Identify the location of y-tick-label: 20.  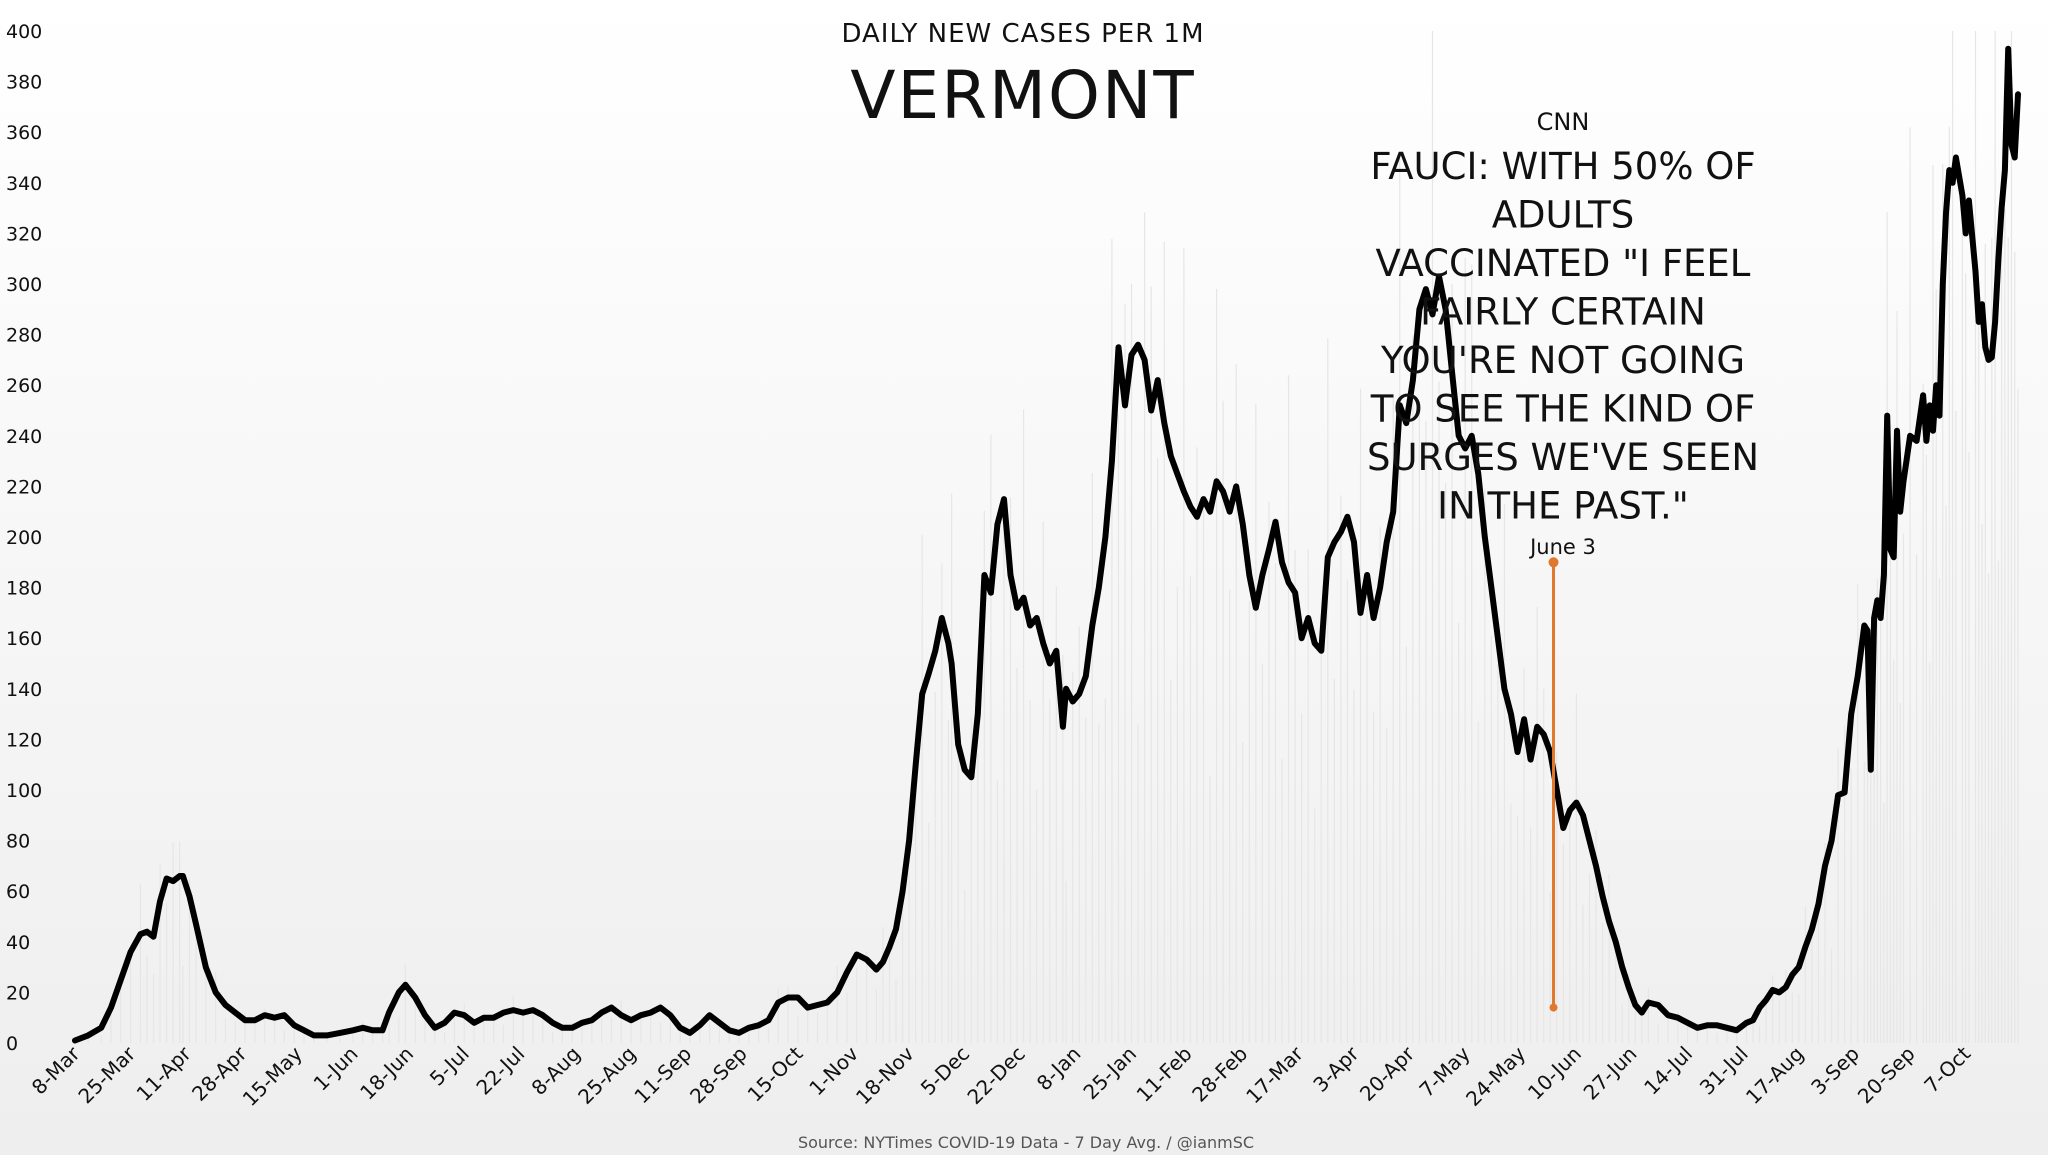
(18, 993).